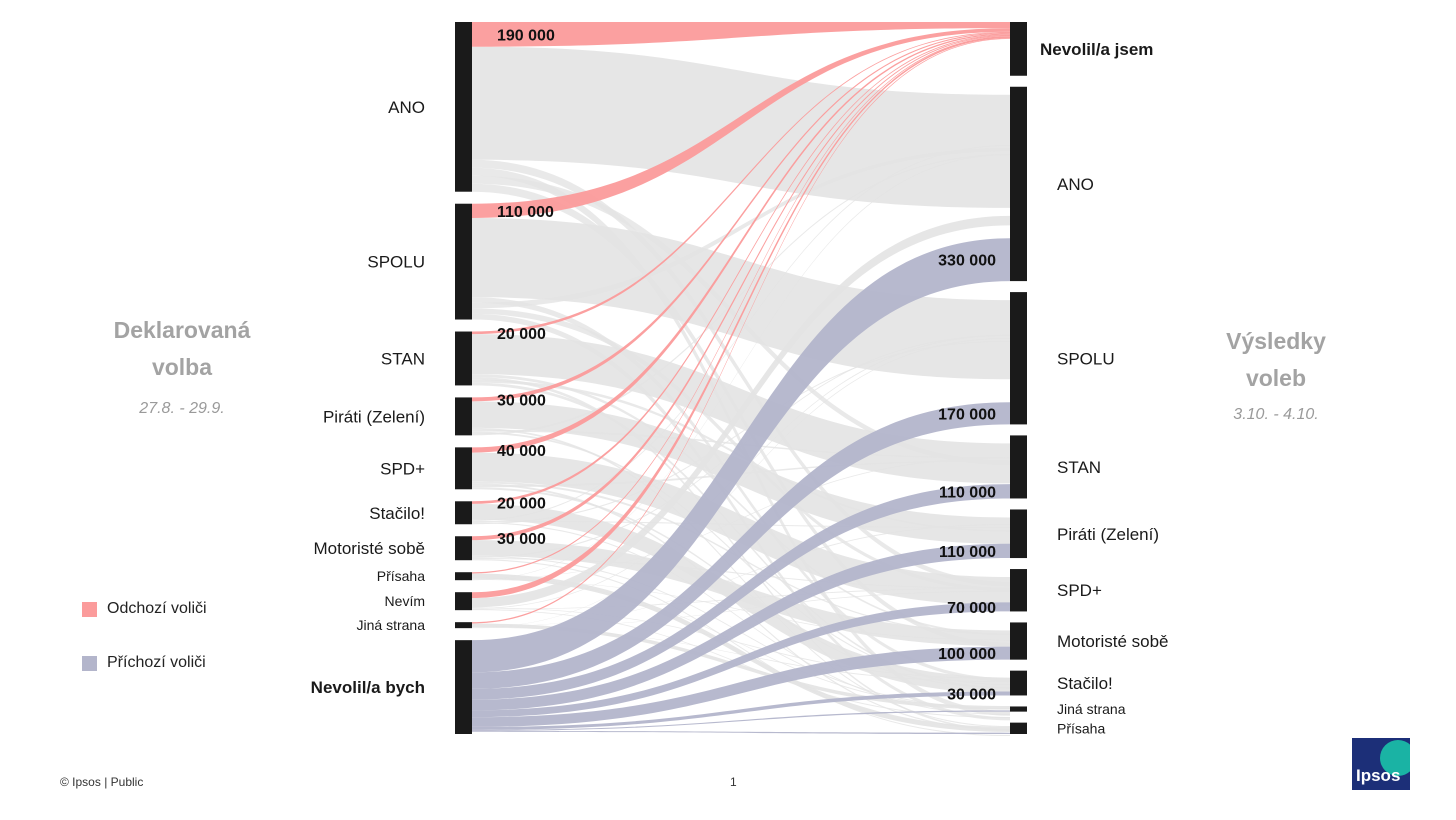 The height and width of the screenshot is (820, 1456). What do you see at coordinates (402, 468) in the screenshot?
I see `left-label-spd: SPD+` at bounding box center [402, 468].